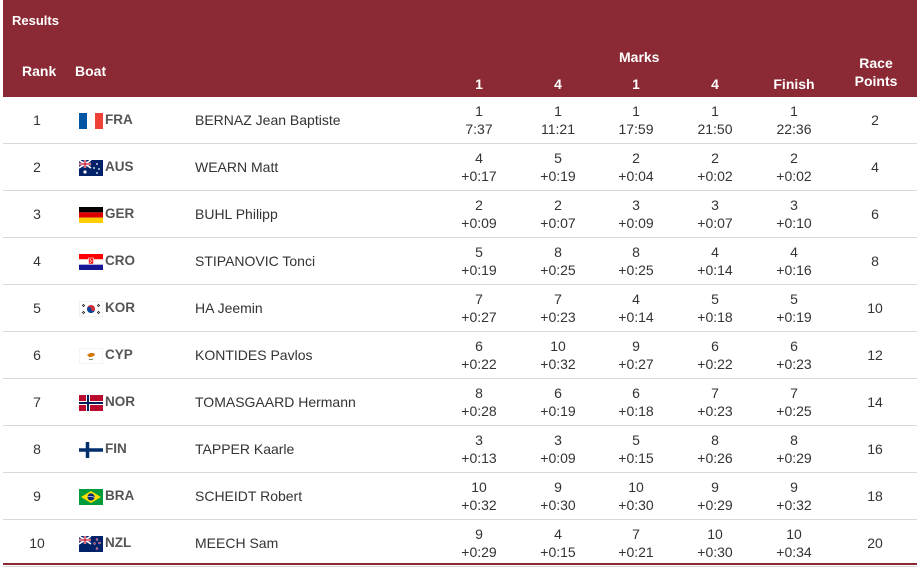 This screenshot has width=923, height=572. What do you see at coordinates (794, 270) in the screenshot?
I see `time-value: +0:16` at bounding box center [794, 270].